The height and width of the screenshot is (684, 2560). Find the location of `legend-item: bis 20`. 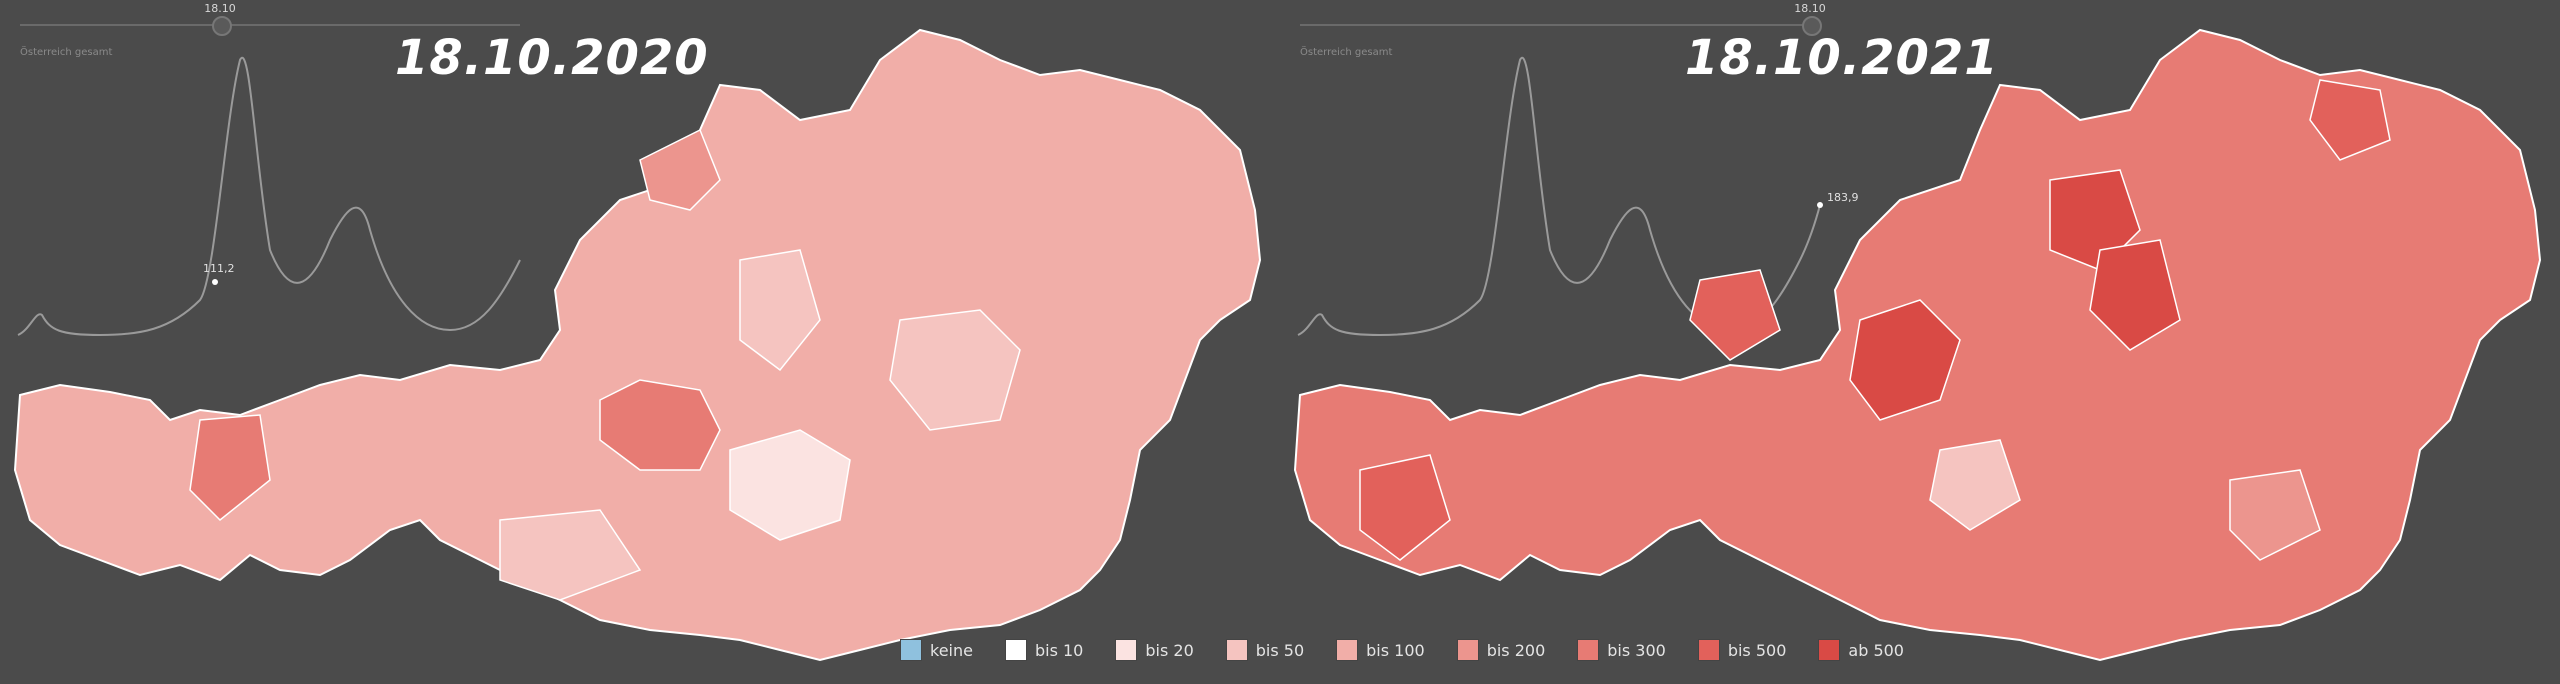

legend-item: bis 20 is located at coordinates (1154, 650).